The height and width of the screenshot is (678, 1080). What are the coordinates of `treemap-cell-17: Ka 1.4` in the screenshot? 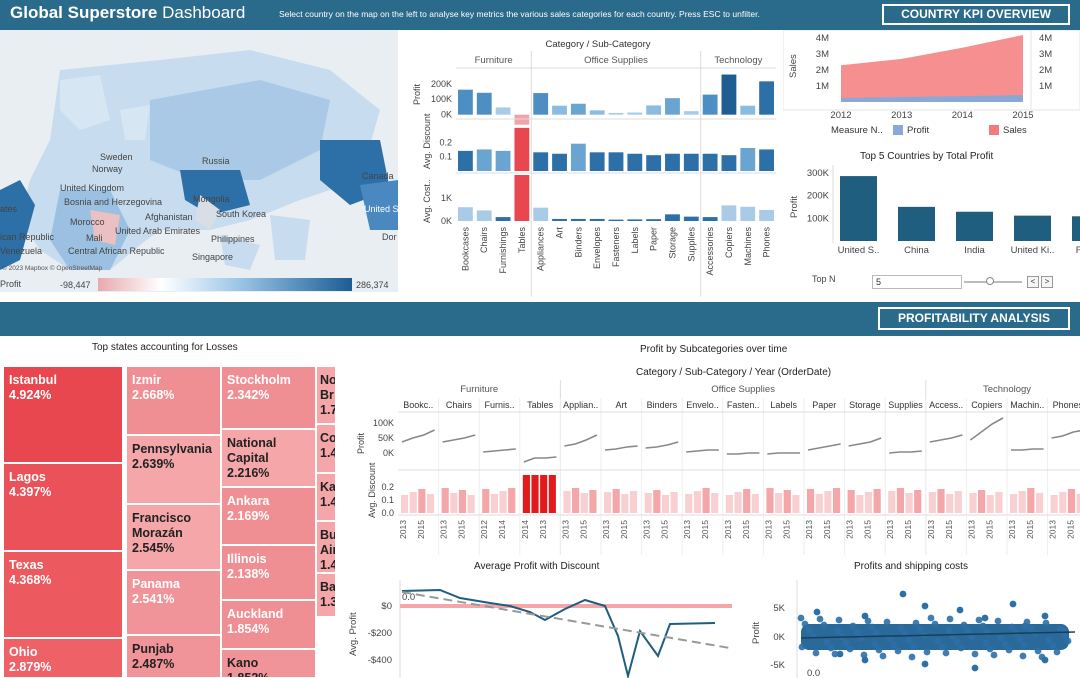 It's located at (326, 497).